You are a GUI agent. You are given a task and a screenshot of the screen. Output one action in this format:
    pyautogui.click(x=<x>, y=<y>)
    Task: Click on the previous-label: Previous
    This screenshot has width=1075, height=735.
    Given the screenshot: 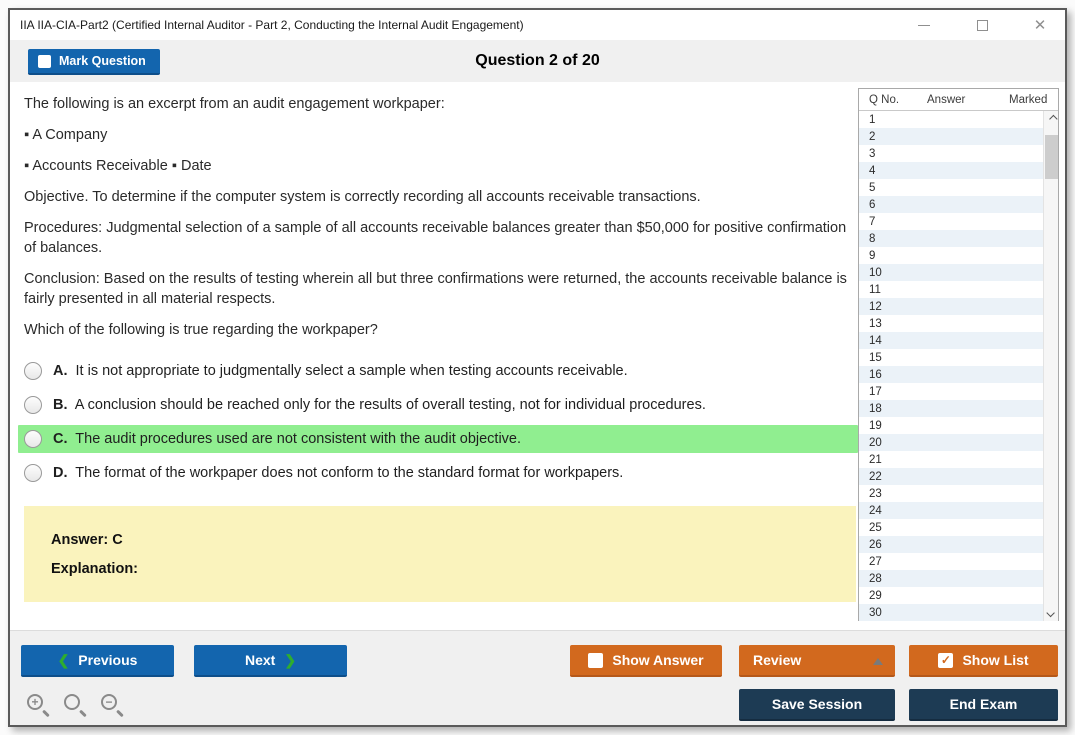 What is the action you would take?
    pyautogui.click(x=108, y=660)
    